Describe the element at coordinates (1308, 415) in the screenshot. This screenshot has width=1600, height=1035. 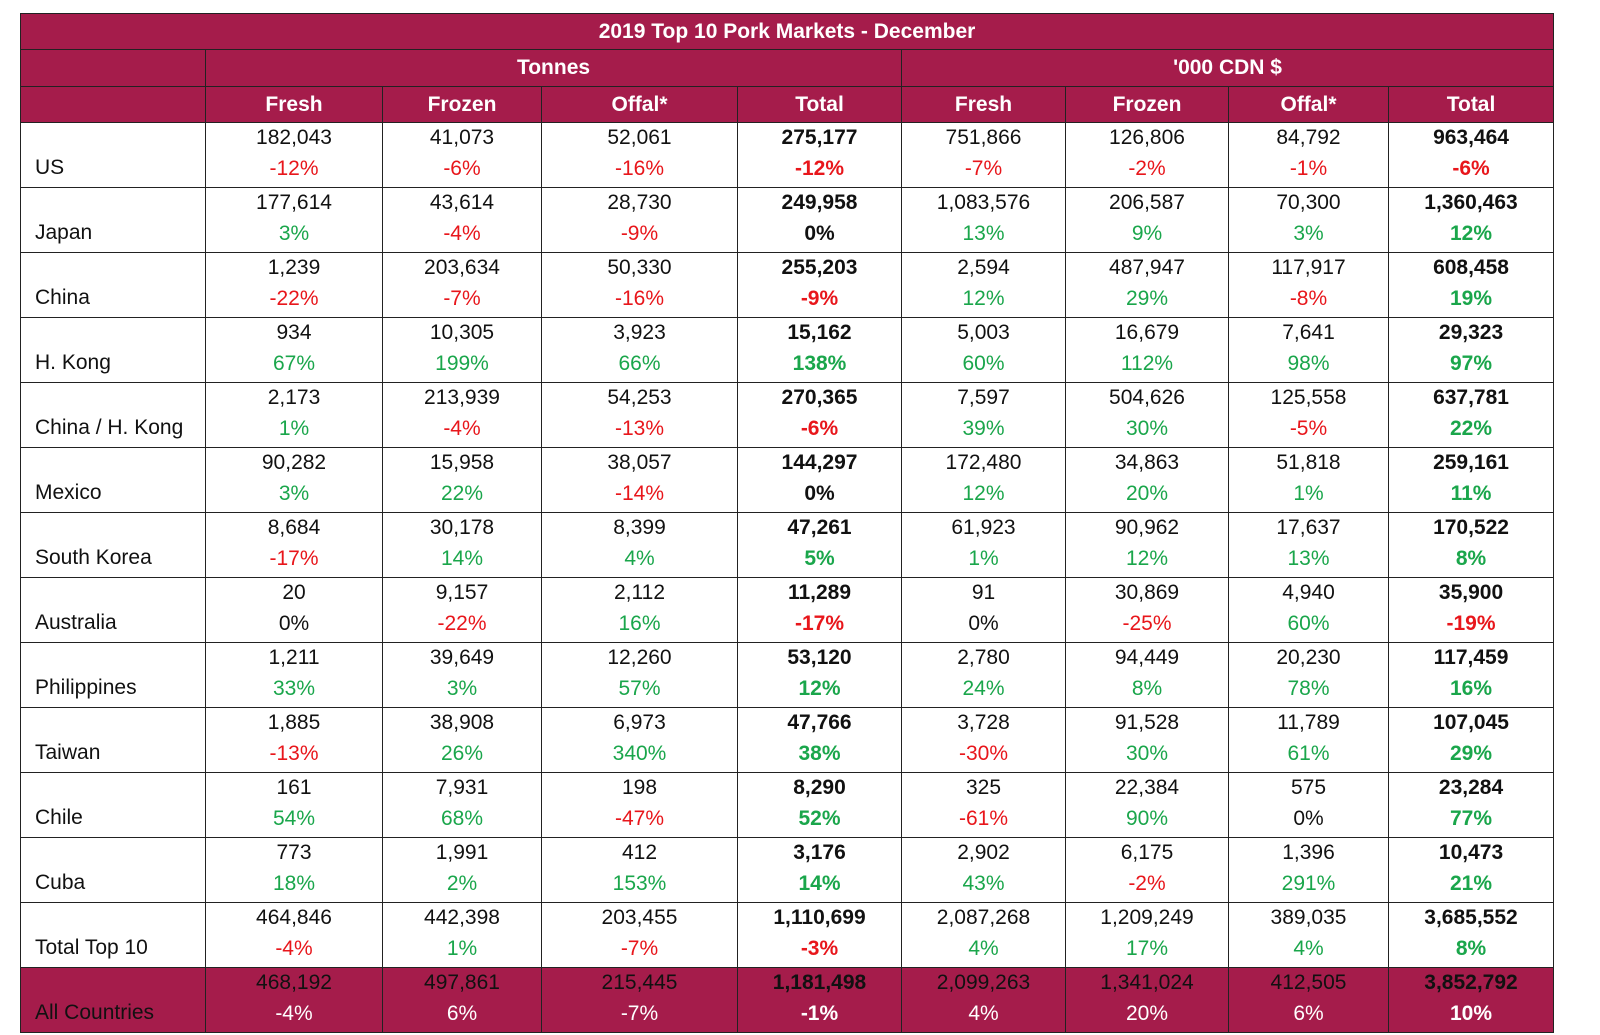
I see `data-cell: 125,558 -5%` at that location.